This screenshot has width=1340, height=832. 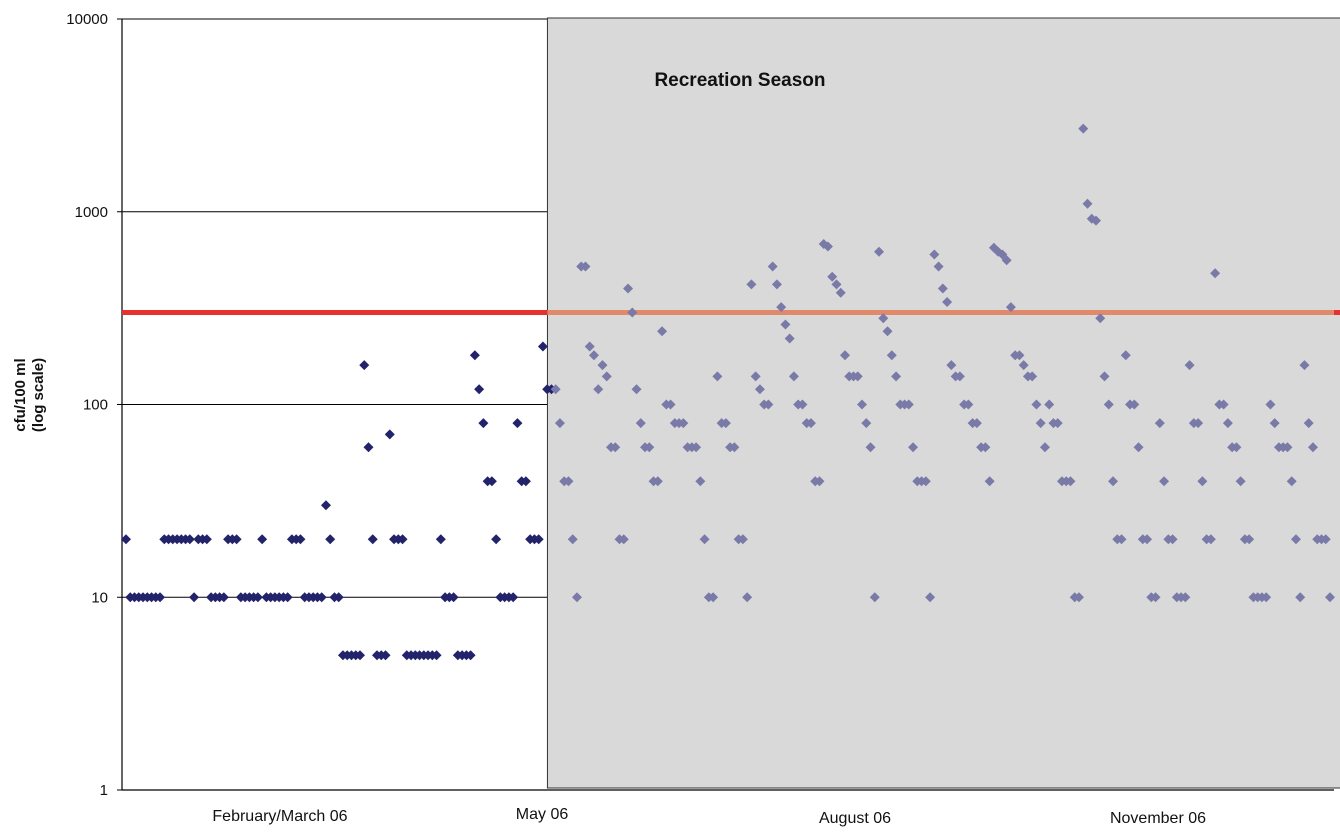 I want to click on x-category-label: November 06, so click(x=1158, y=818).